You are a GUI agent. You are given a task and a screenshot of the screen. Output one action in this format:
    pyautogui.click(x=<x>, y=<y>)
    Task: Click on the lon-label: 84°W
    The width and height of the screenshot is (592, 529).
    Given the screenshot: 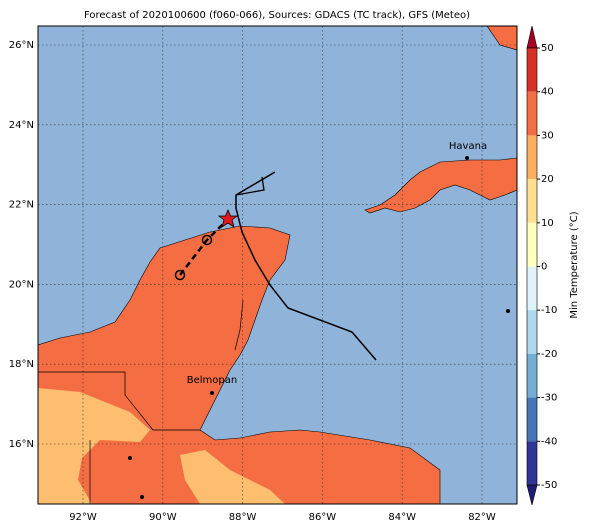 What is the action you would take?
    pyautogui.click(x=402, y=517)
    